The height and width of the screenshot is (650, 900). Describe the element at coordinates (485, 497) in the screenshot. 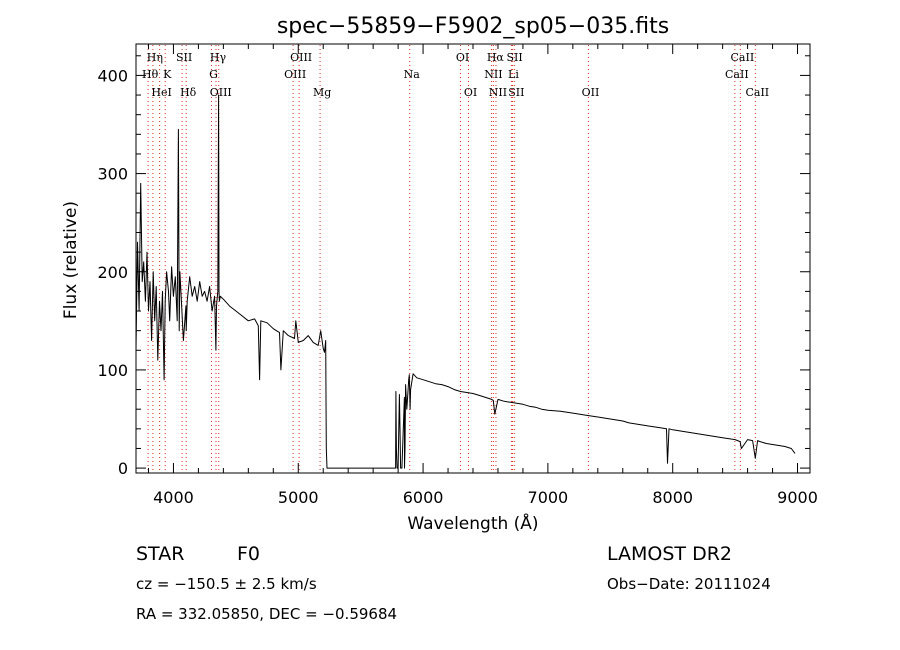

I see `x-tick-labels: 4000 5000 6000 7000 8000 9000` at that location.